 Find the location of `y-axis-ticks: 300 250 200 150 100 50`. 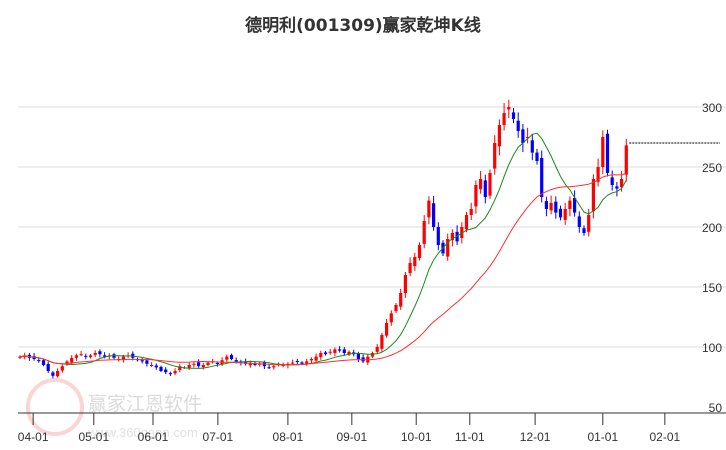

y-axis-ticks: 300 250 200 150 100 50 is located at coordinates (712, 258).